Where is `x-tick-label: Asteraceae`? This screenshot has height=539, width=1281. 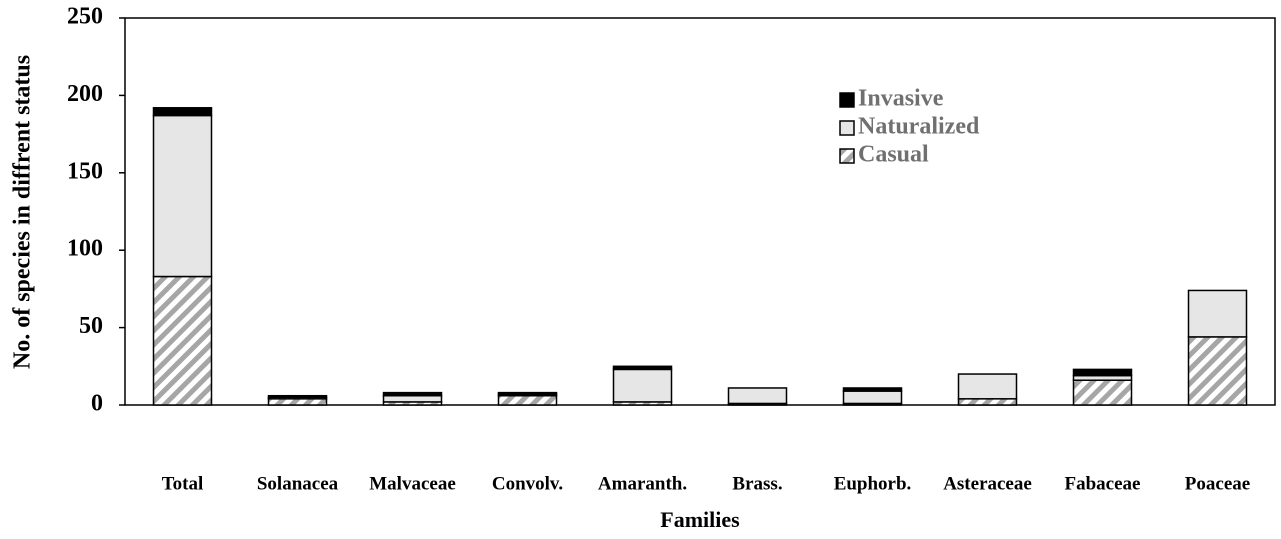 x-tick-label: Asteraceae is located at coordinates (987, 483).